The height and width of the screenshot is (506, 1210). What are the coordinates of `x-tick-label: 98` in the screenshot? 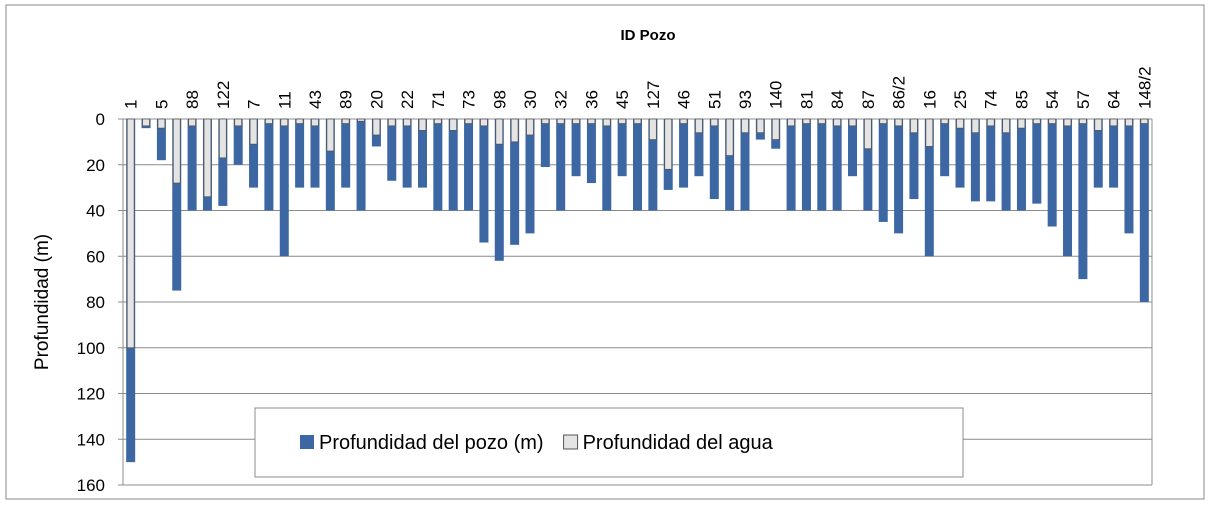 It's located at (499, 99).